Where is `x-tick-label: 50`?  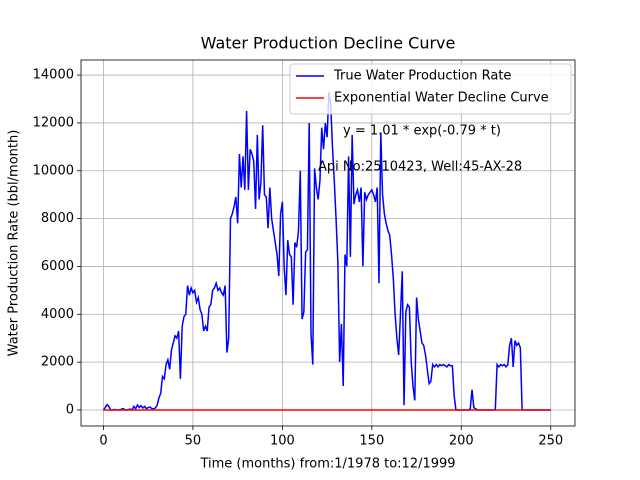 x-tick-label: 50 is located at coordinates (193, 441).